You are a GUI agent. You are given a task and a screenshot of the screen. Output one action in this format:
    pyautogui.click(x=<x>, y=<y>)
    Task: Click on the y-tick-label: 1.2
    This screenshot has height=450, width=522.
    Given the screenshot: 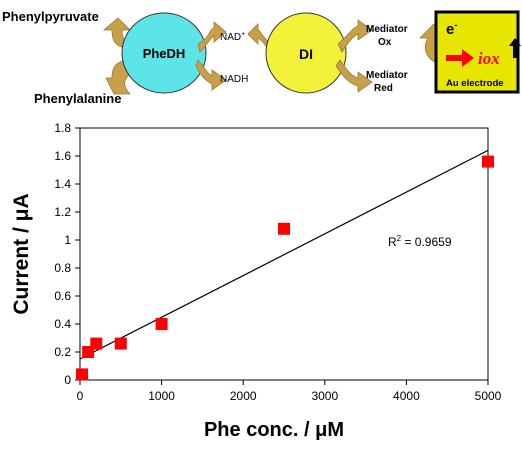 What is the action you would take?
    pyautogui.click(x=62, y=212)
    